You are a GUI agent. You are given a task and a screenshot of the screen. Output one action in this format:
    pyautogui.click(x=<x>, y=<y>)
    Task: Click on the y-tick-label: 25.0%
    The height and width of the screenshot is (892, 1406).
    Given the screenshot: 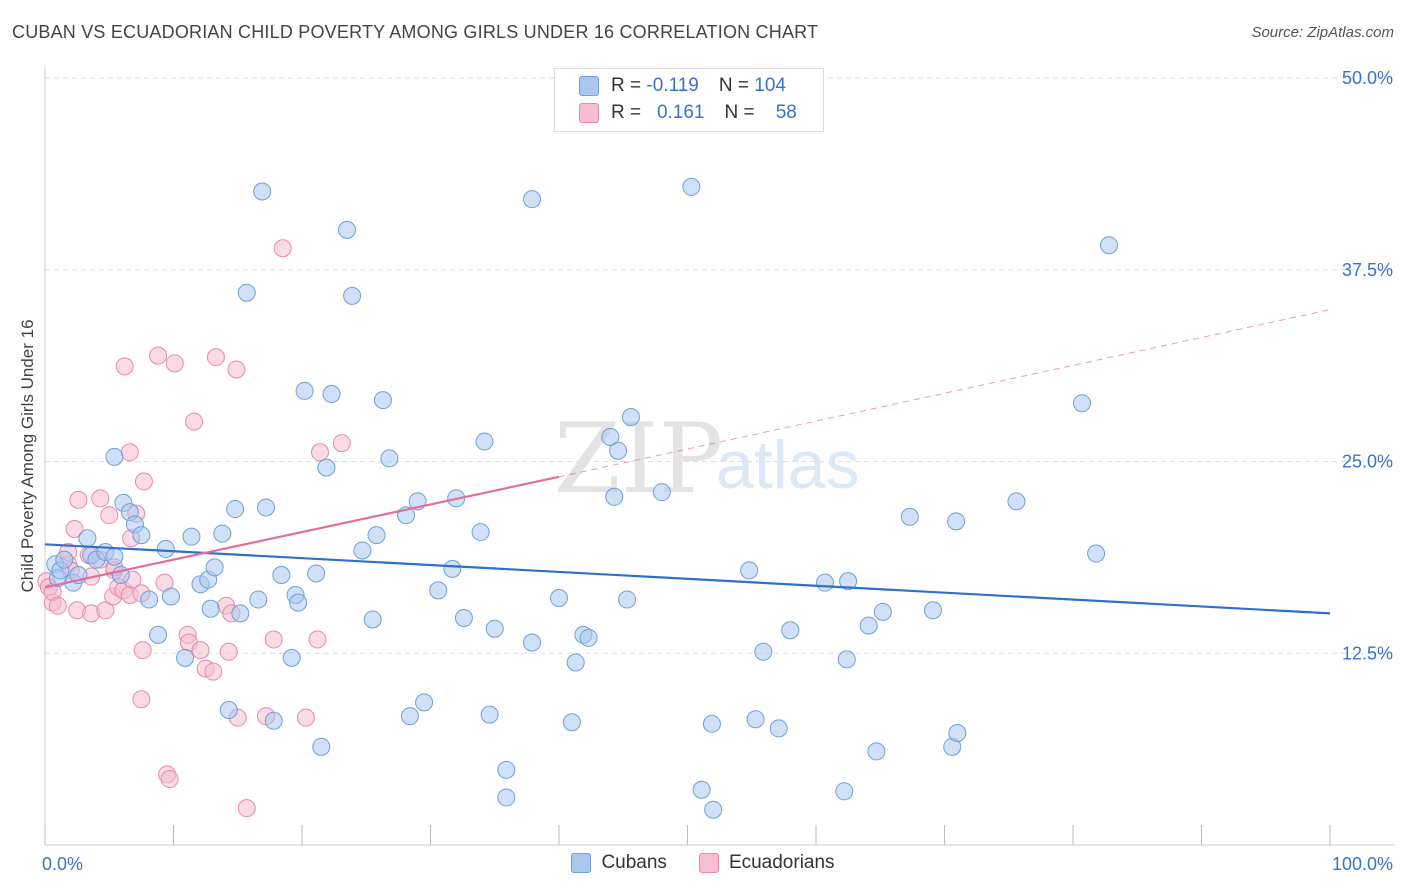 What is the action you would take?
    pyautogui.click(x=1367, y=462)
    